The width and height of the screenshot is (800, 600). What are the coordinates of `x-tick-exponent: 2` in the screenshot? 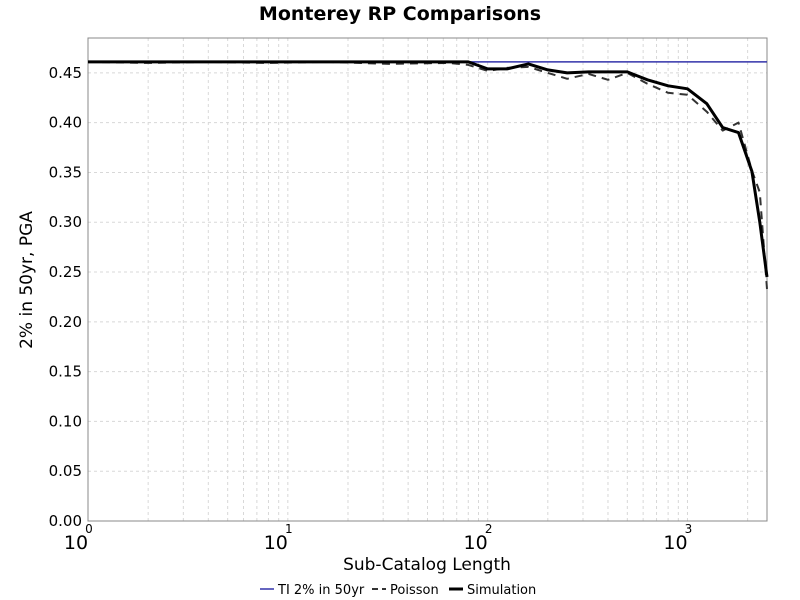 It's located at (489, 529).